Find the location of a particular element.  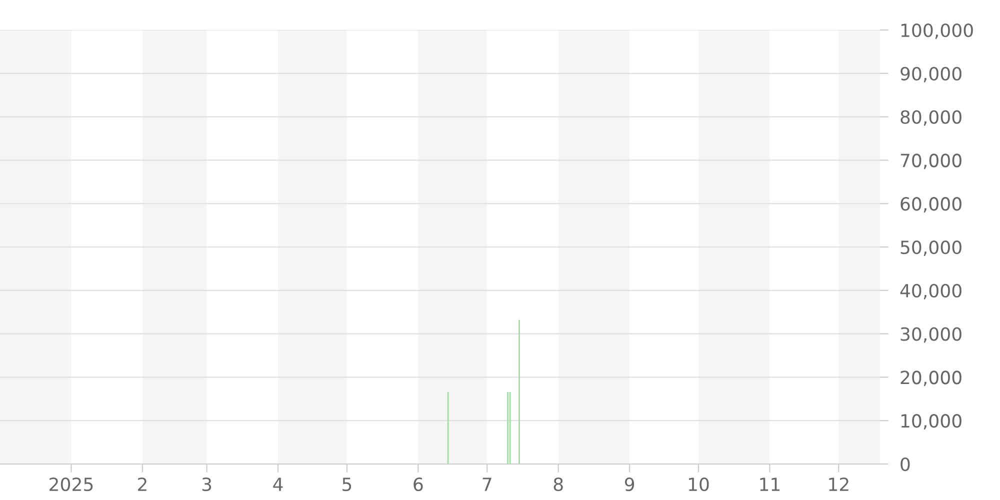

y-tick-label: 30,000 is located at coordinates (931, 335).